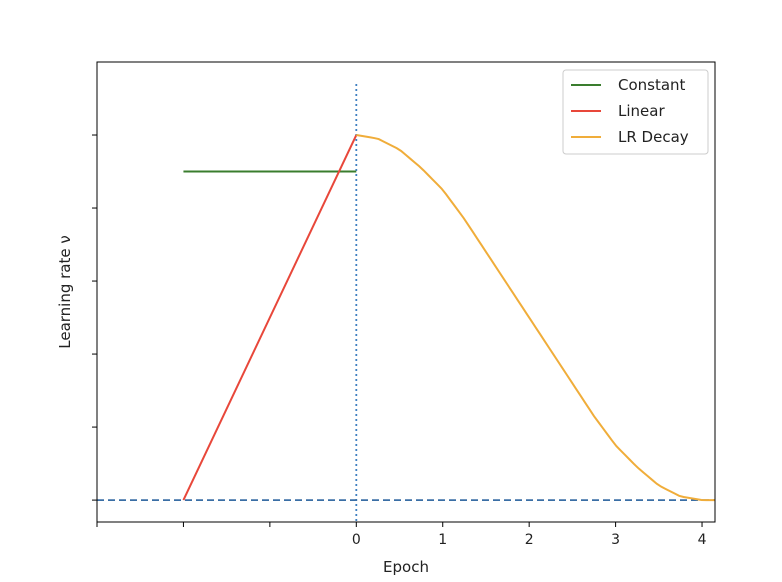  Describe the element at coordinates (401, 535) in the screenshot. I see `x-axis: 0 1 2 3 4` at that location.